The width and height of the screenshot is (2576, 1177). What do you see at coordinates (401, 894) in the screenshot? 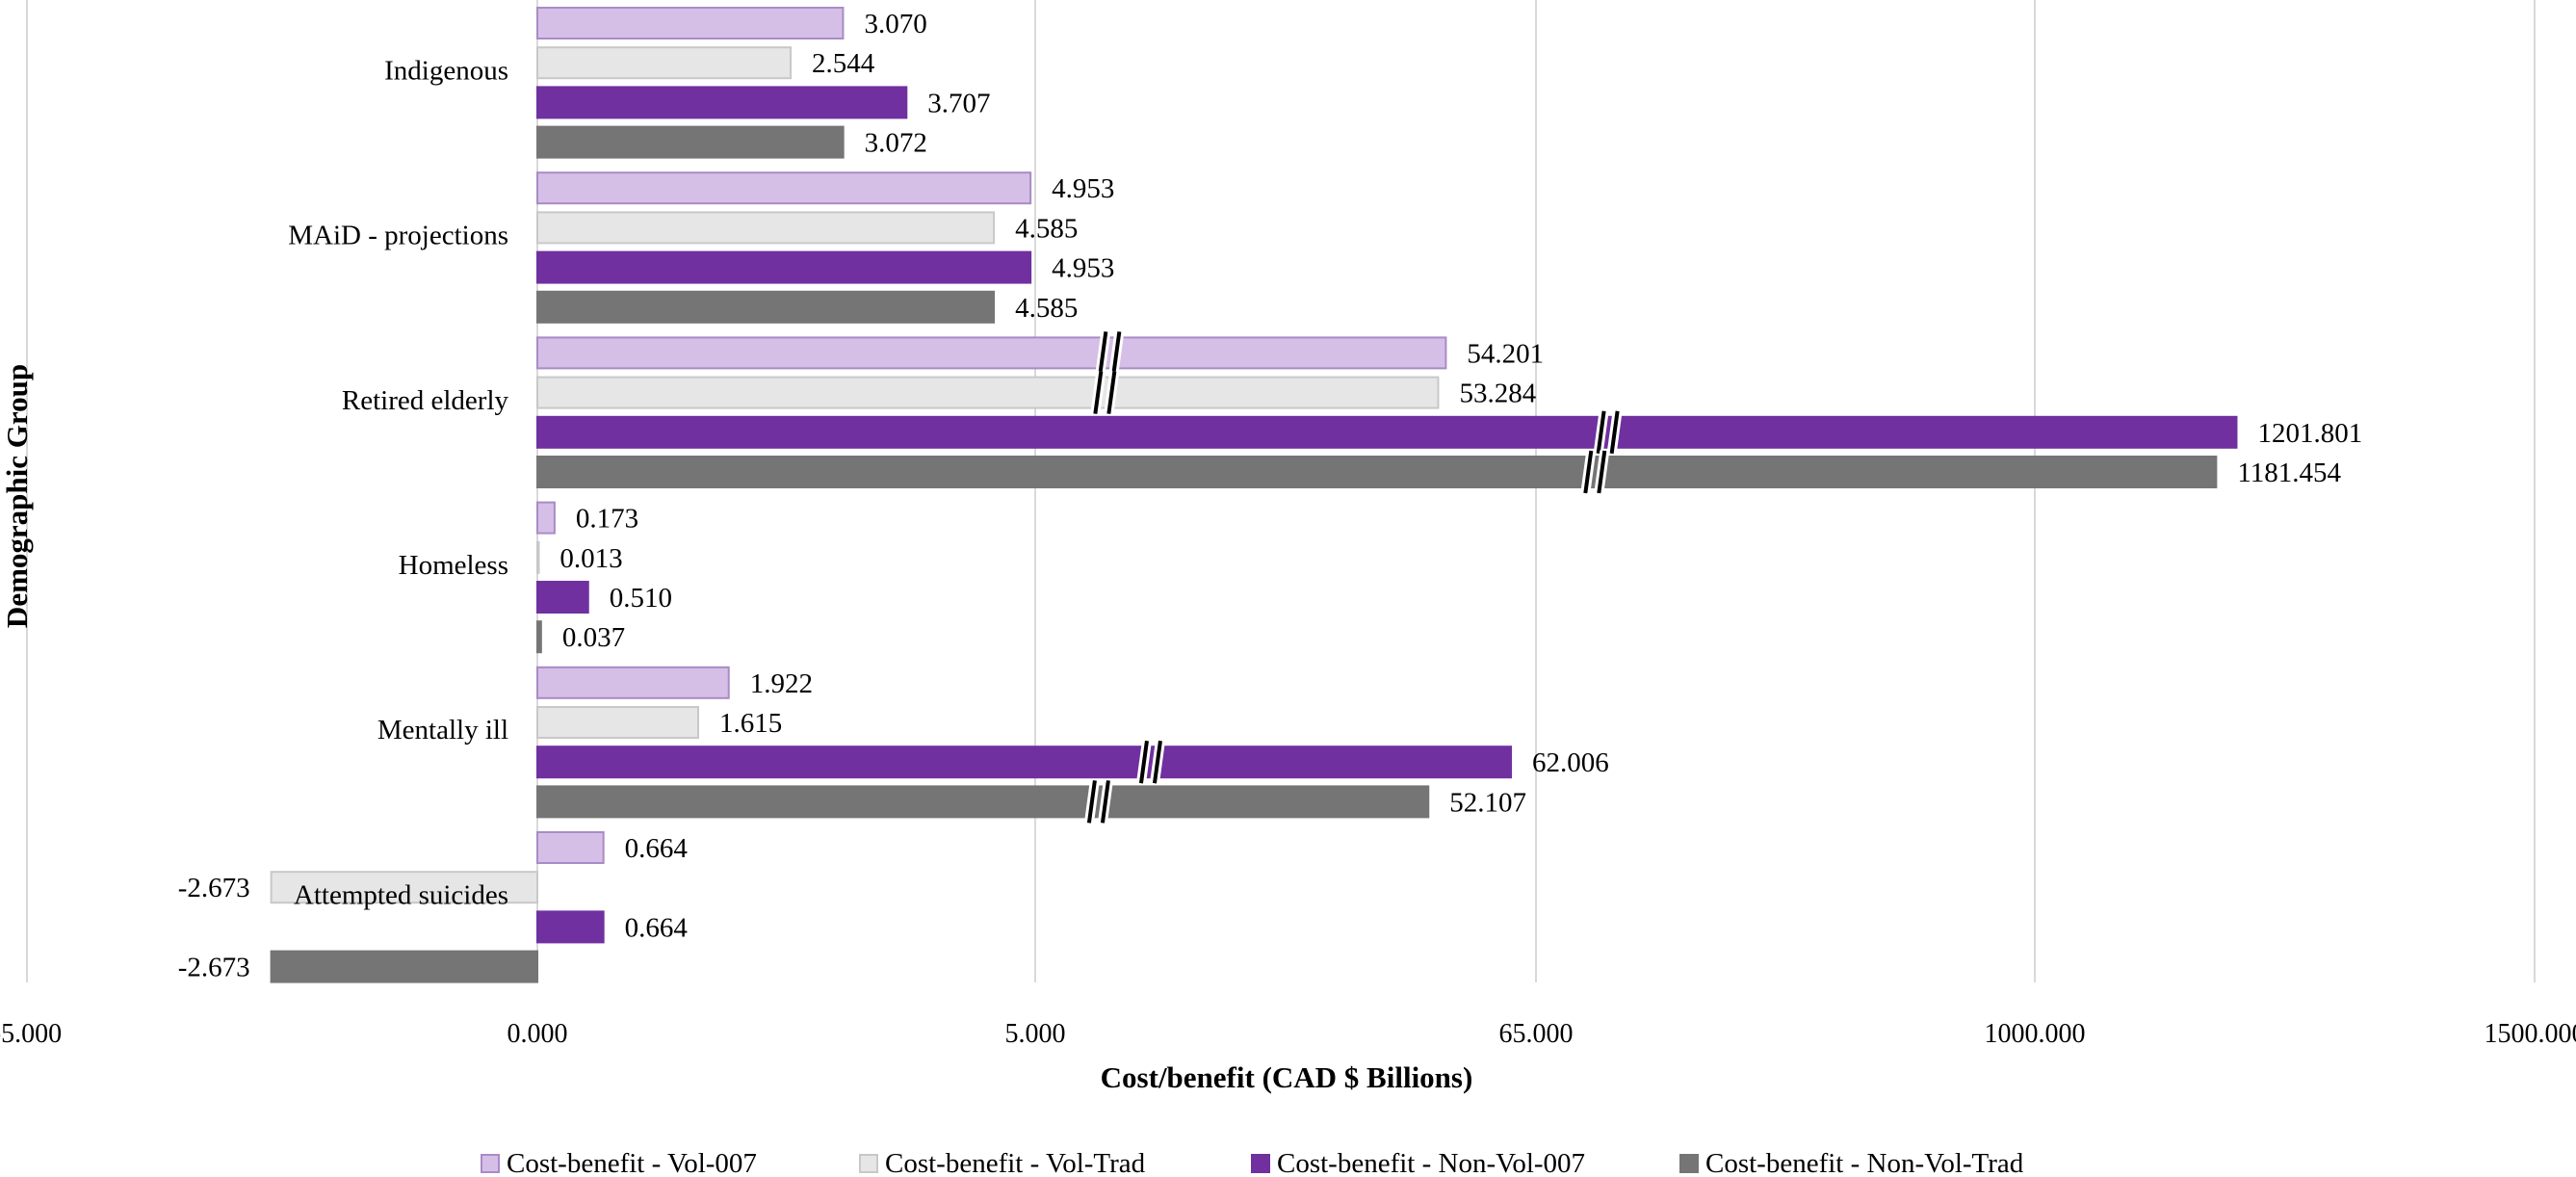
I see `category-label-attempted-suicides: Attempted suicides` at bounding box center [401, 894].